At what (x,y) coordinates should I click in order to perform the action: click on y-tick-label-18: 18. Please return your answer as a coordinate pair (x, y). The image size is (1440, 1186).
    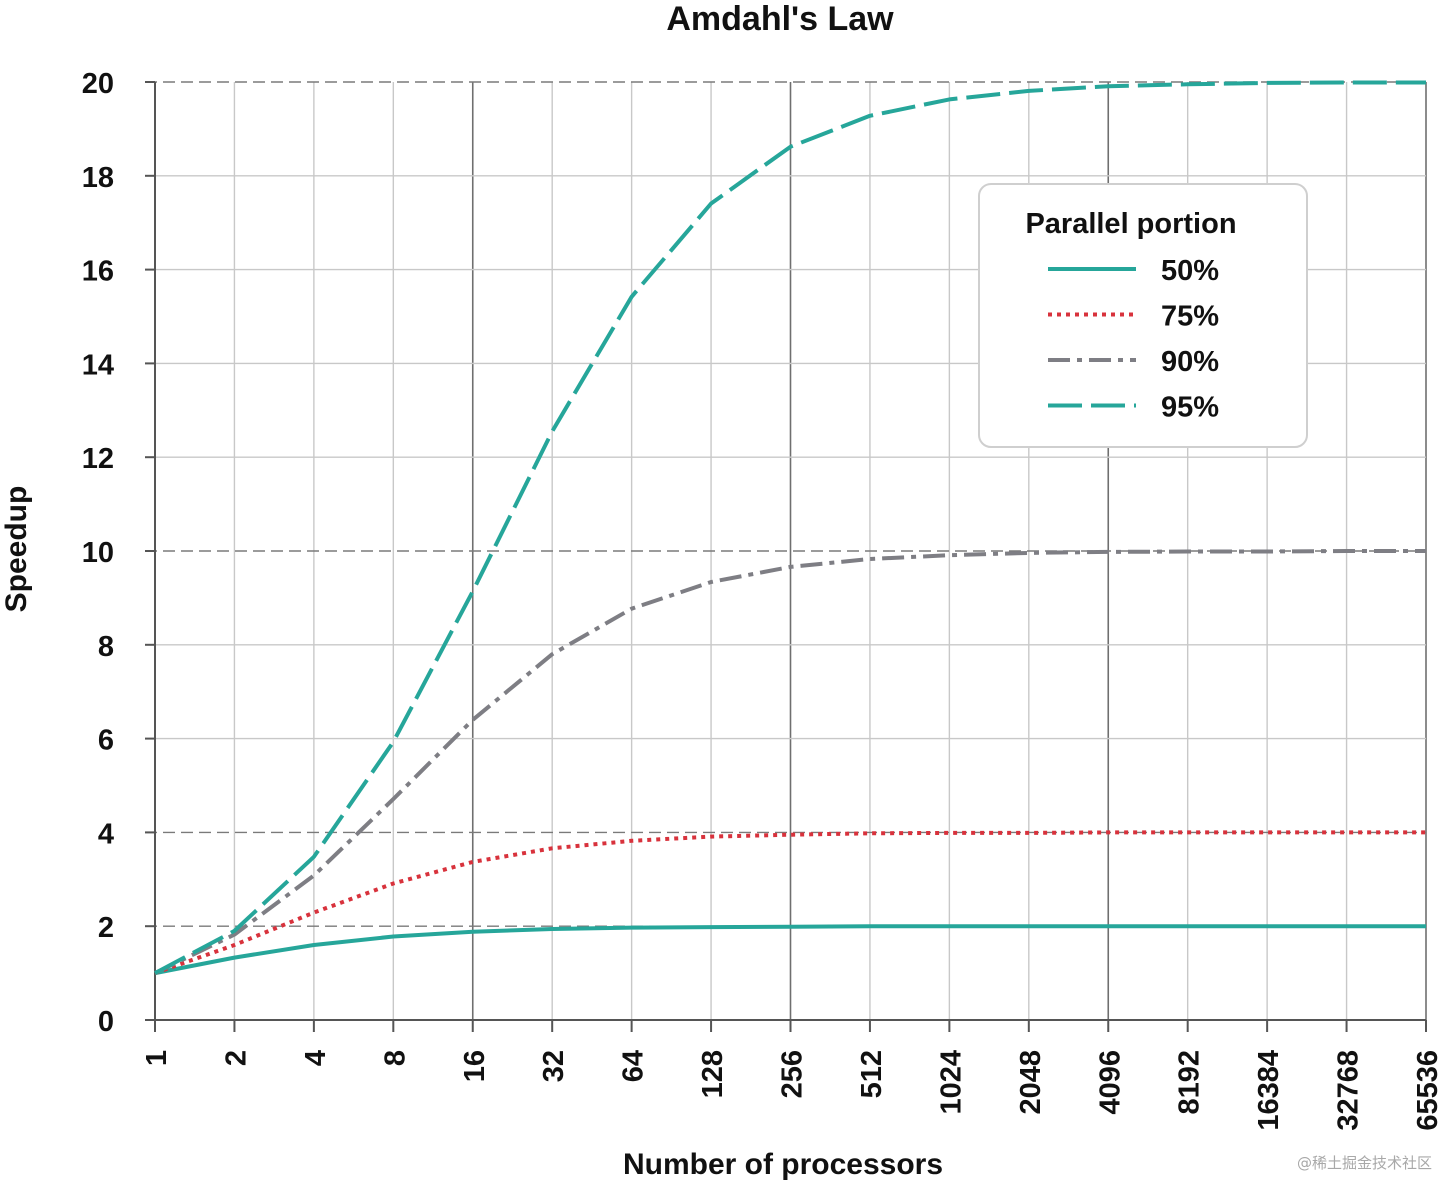
    Looking at the image, I should click on (98, 178).